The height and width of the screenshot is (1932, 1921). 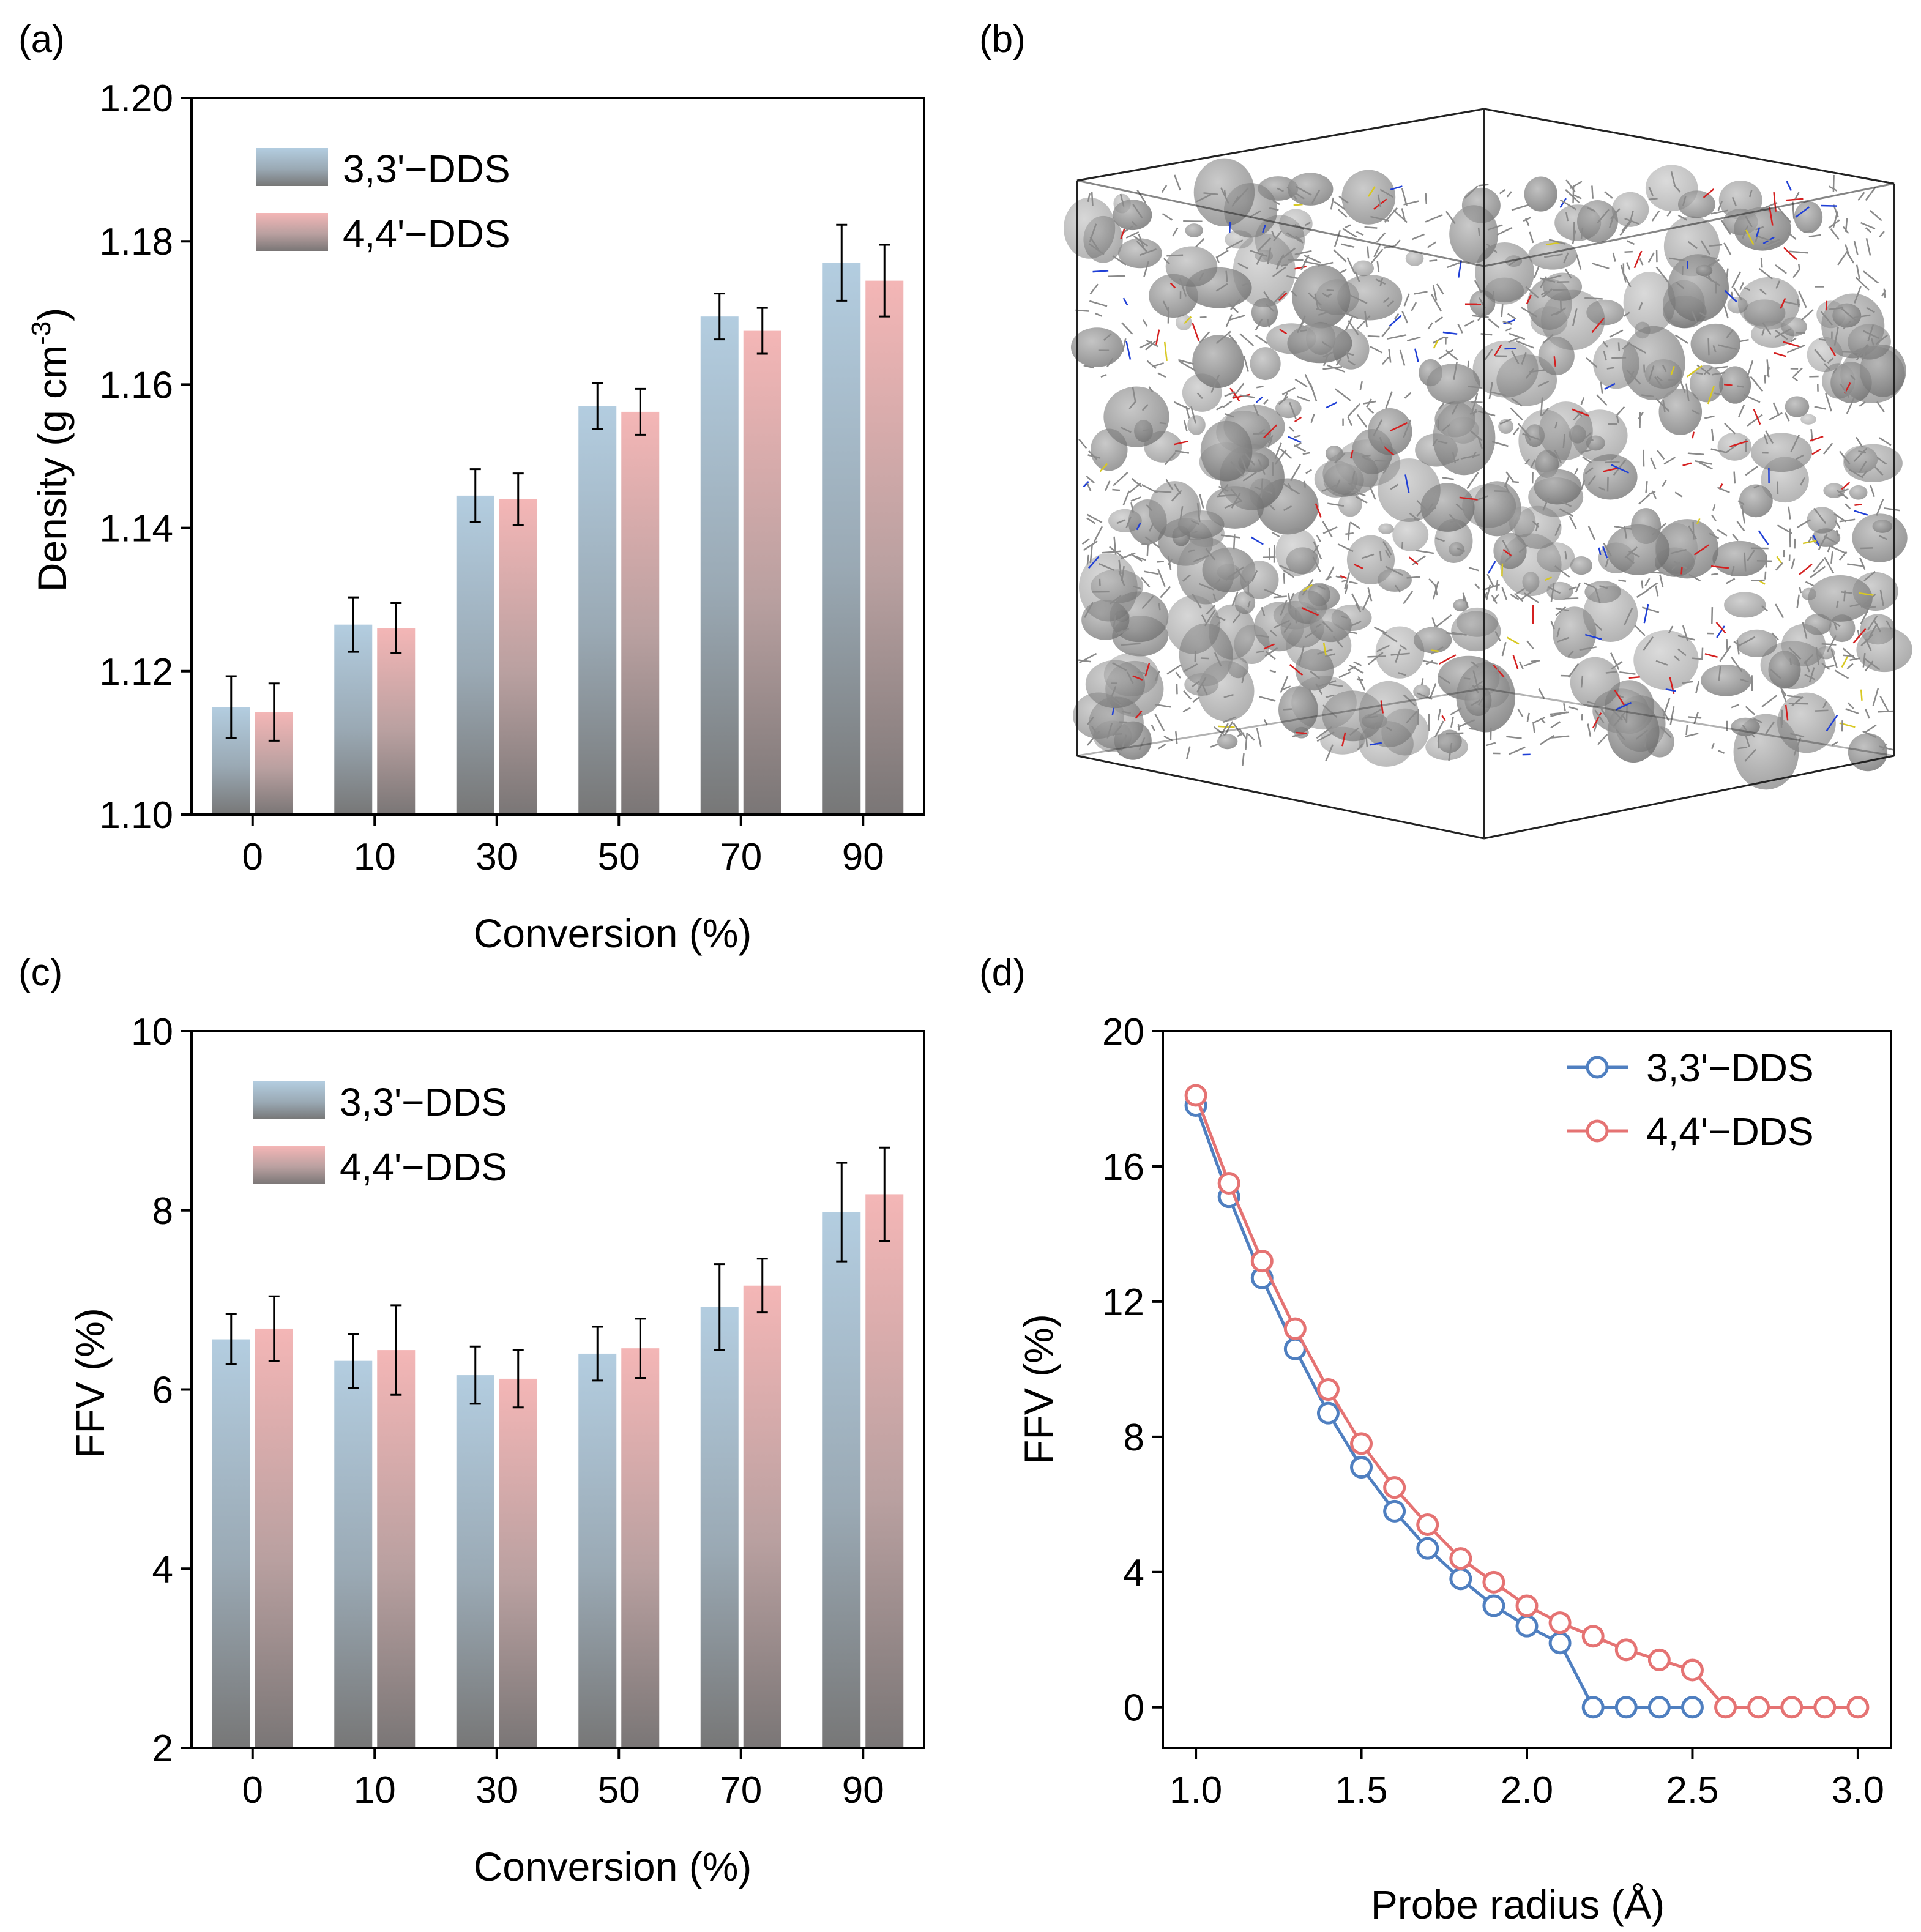 What do you see at coordinates (136, 385) in the screenshot?
I see `density-ytick-label-1.16: 1.16` at bounding box center [136, 385].